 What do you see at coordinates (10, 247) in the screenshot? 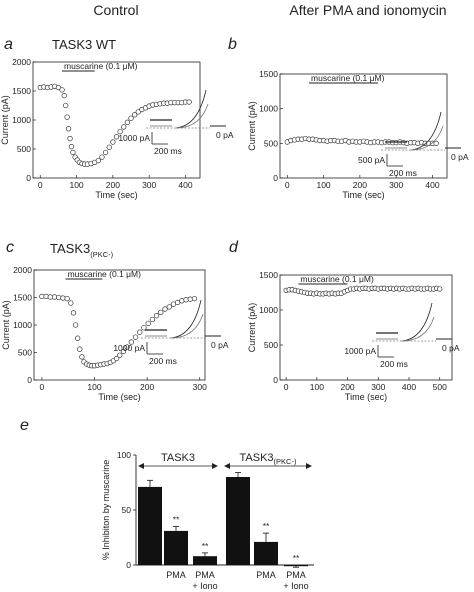
I see `panel-letter-c: c` at bounding box center [10, 247].